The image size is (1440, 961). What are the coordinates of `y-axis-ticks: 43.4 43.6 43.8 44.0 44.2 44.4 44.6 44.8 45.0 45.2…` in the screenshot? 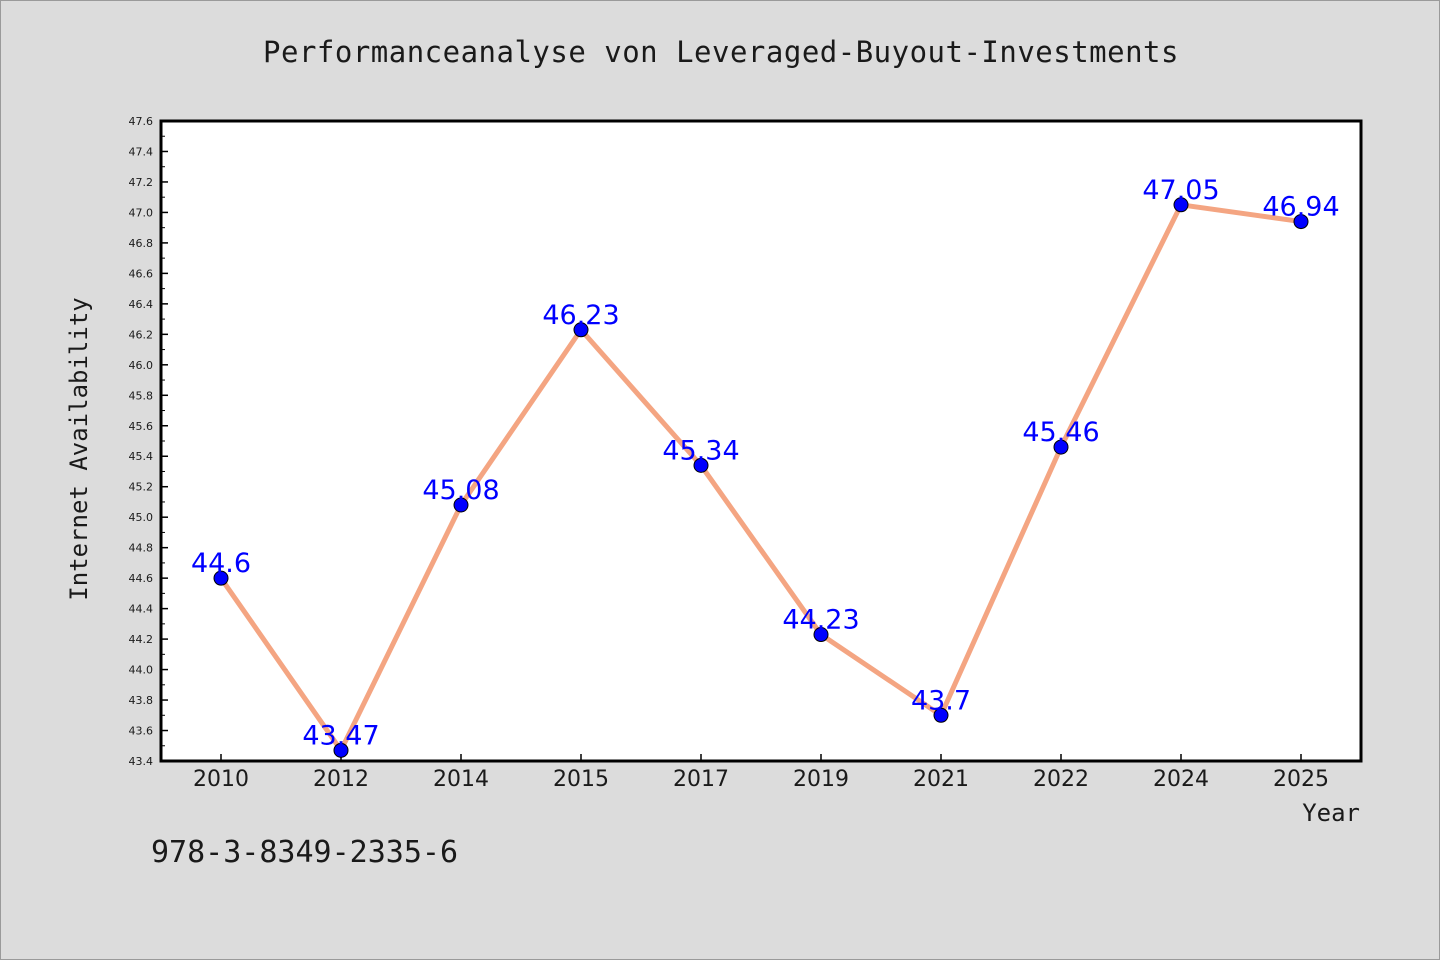 It's located at (148, 441).